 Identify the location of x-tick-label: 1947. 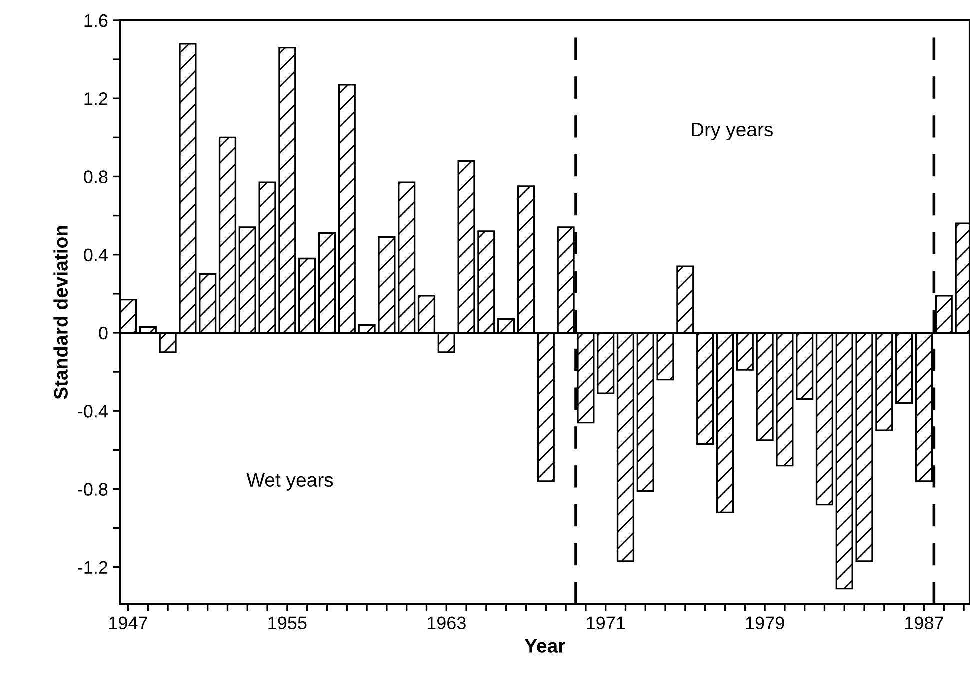
(129, 623).